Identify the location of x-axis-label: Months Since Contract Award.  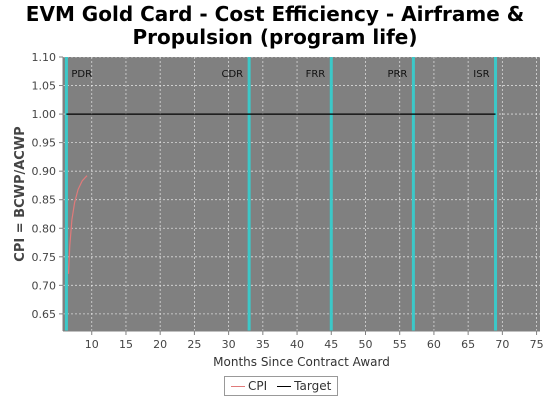
(301, 362).